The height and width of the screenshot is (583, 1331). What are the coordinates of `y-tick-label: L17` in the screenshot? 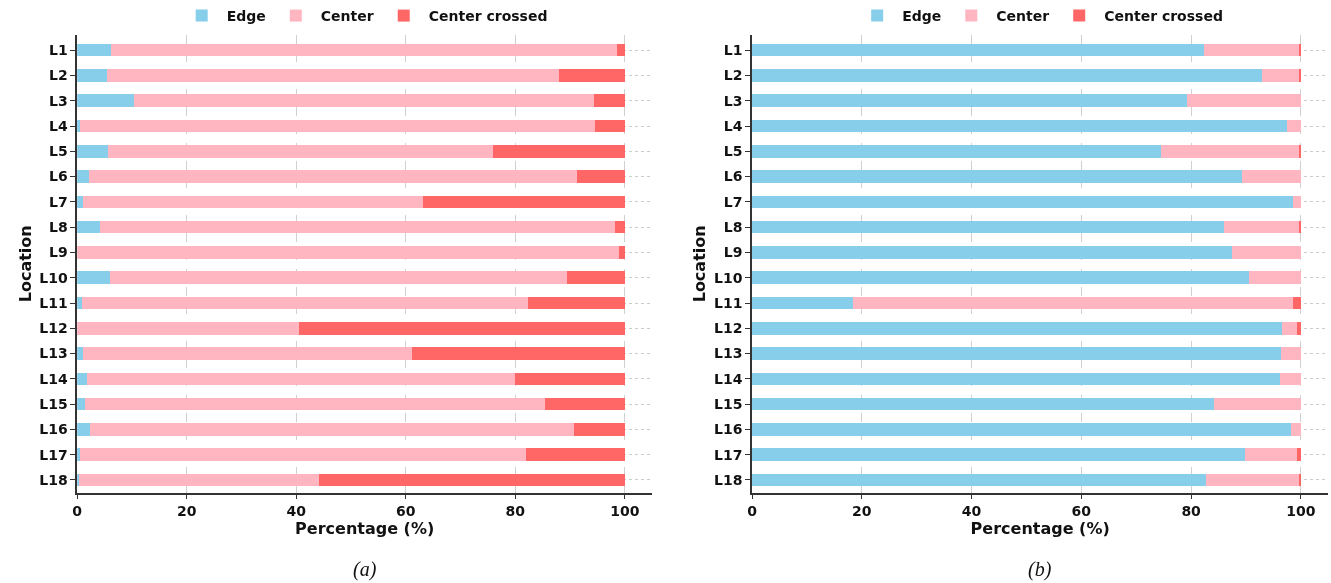 It's located at (53, 454).